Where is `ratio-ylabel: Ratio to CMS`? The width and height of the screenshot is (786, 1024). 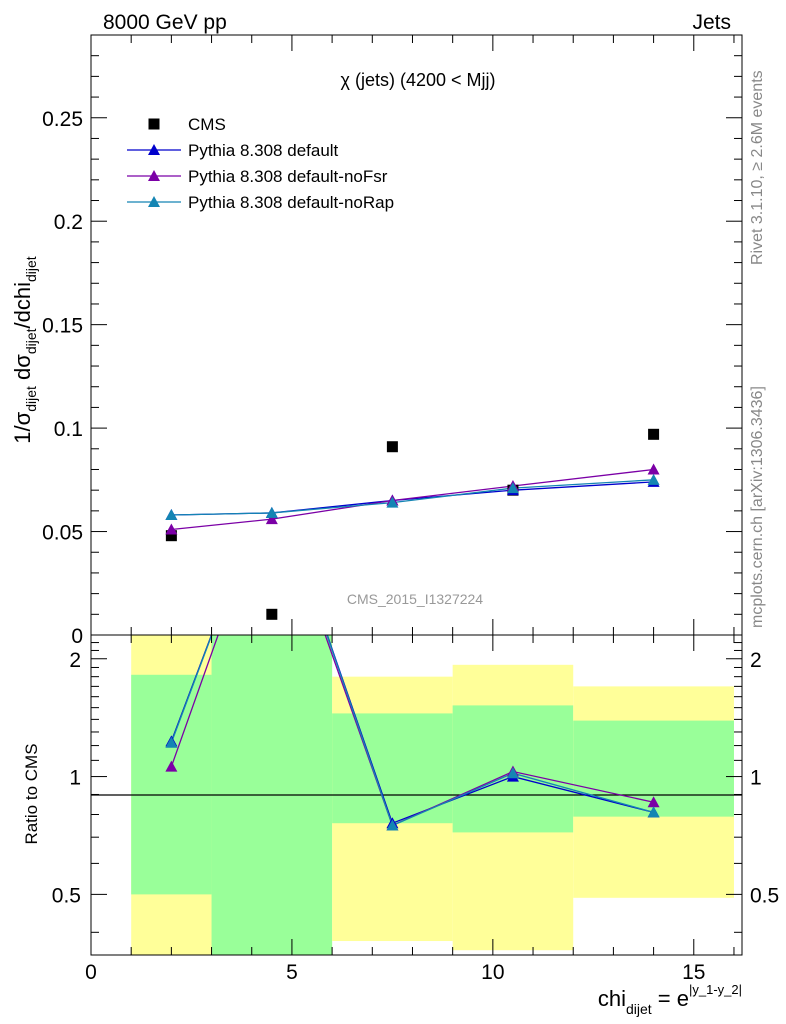 ratio-ylabel: Ratio to CMS is located at coordinates (31, 793).